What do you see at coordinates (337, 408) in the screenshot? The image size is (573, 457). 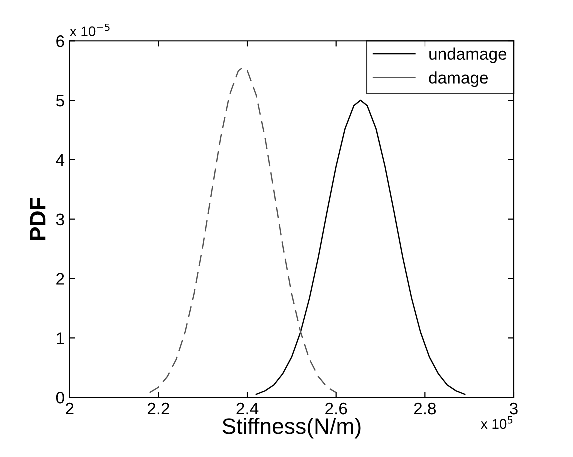 I see `x-tick-label: 2.6` at bounding box center [337, 408].